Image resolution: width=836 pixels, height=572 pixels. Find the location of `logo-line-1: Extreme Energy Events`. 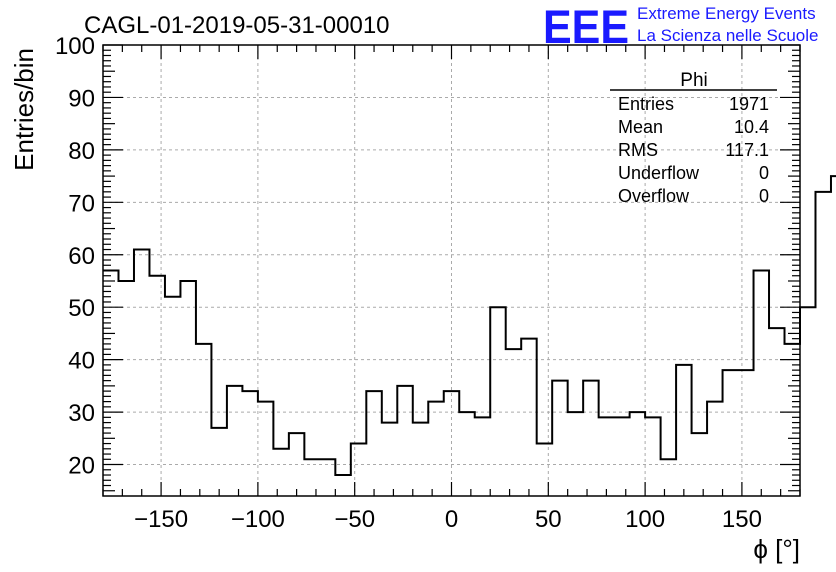

logo-line-1: Extreme Energy Events is located at coordinates (726, 13).